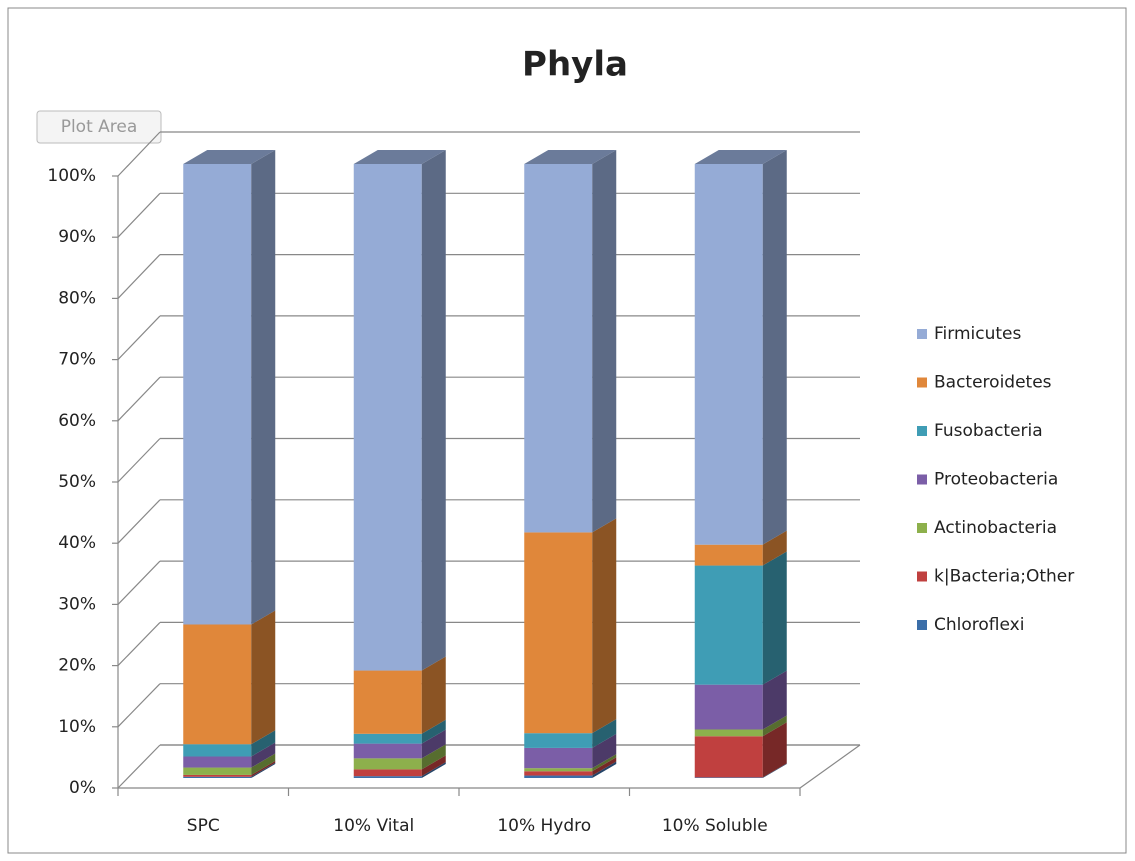 The image size is (1135, 861). Describe the element at coordinates (373, 826) in the screenshot. I see `x-tick-label: 10% Vital` at that location.